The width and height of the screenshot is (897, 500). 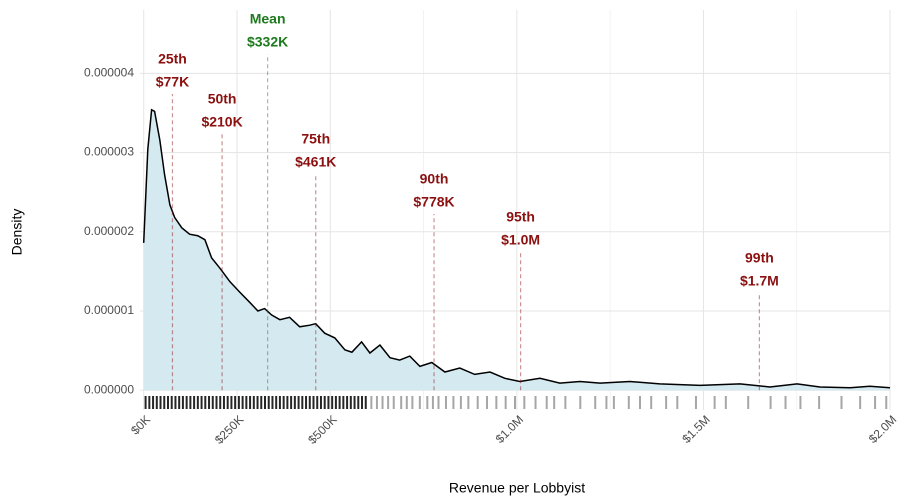 What do you see at coordinates (109, 389) in the screenshot?
I see `y-tick-label: 0.000000` at bounding box center [109, 389].